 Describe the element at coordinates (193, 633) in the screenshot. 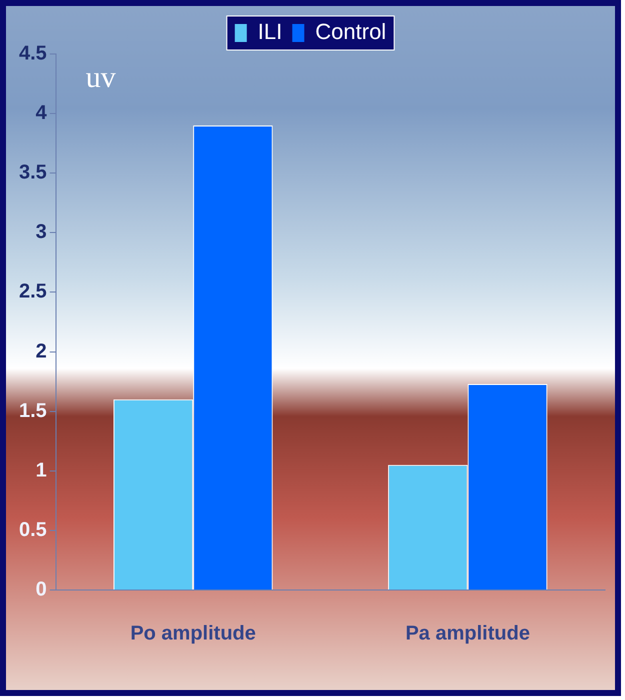

I see `x-tick-label: Po amplitude` at that location.